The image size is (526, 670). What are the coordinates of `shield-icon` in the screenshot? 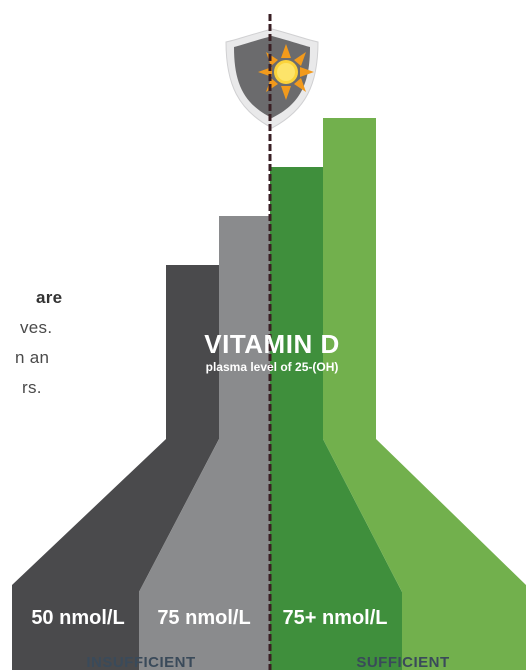 It's located at (272, 78).